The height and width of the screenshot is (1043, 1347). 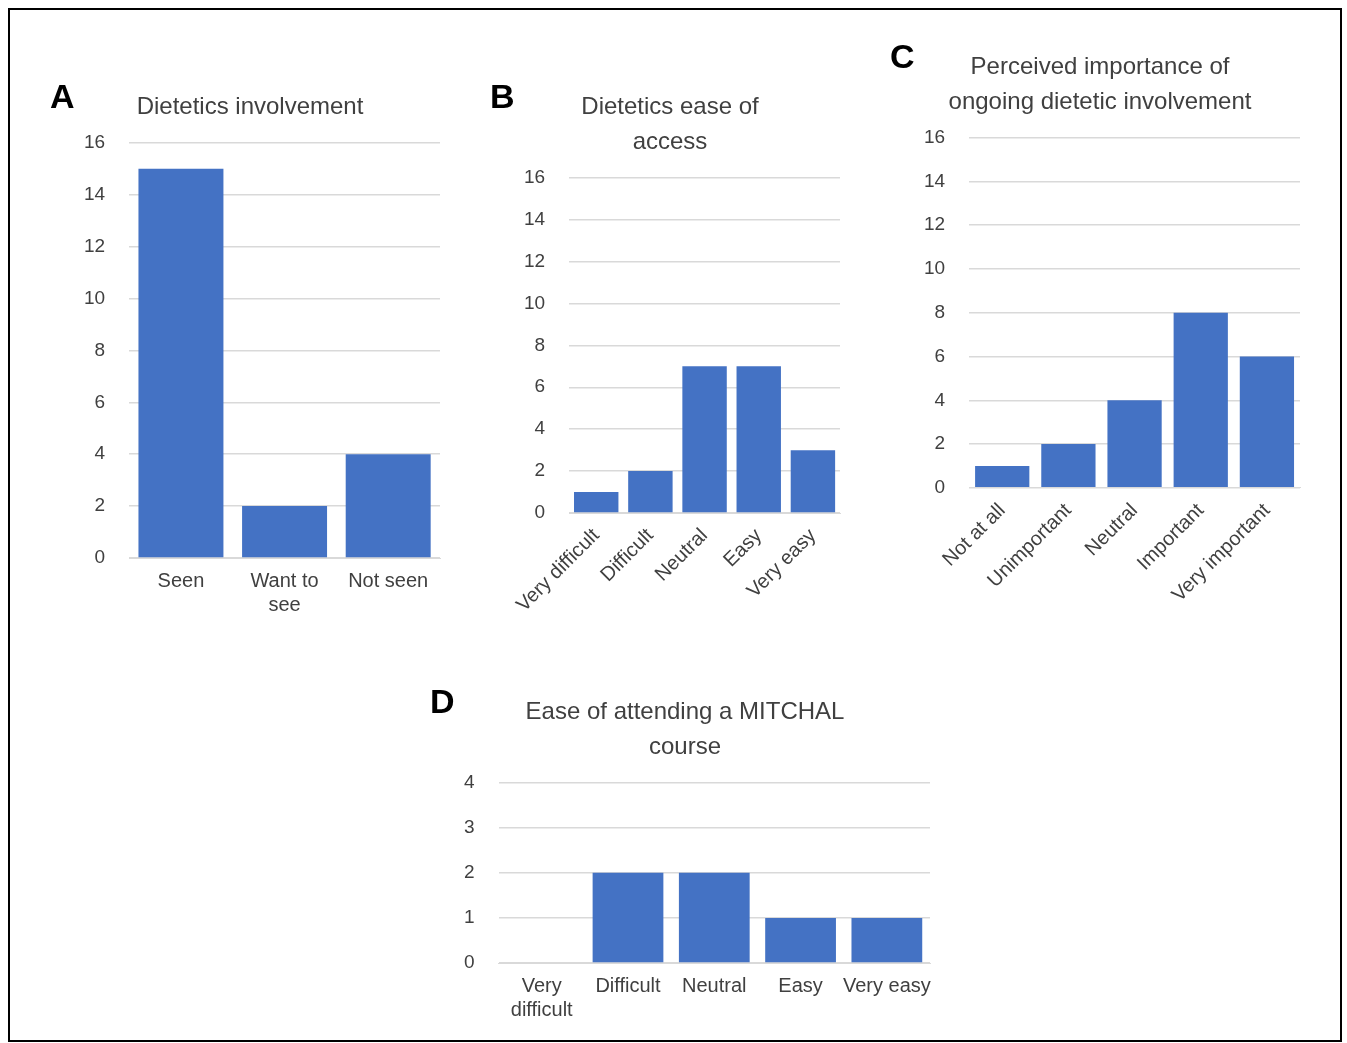 I want to click on x-tick-label: Very difficult, so click(x=542, y=996).